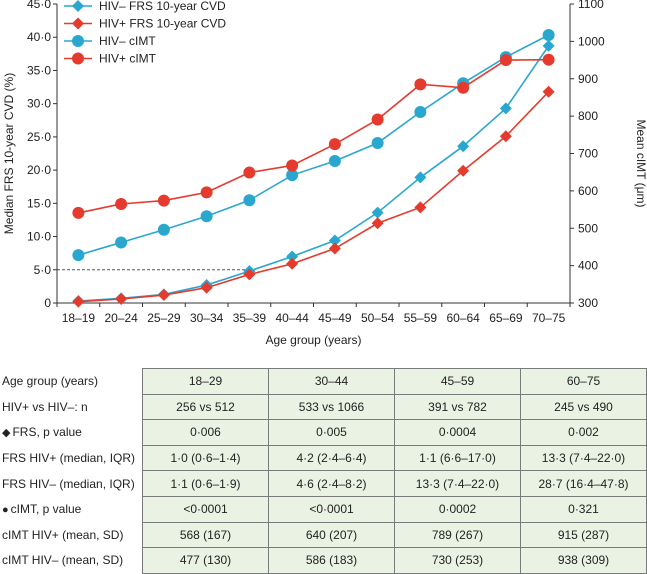  I want to click on table-cell: 586 (183), so click(331, 560).